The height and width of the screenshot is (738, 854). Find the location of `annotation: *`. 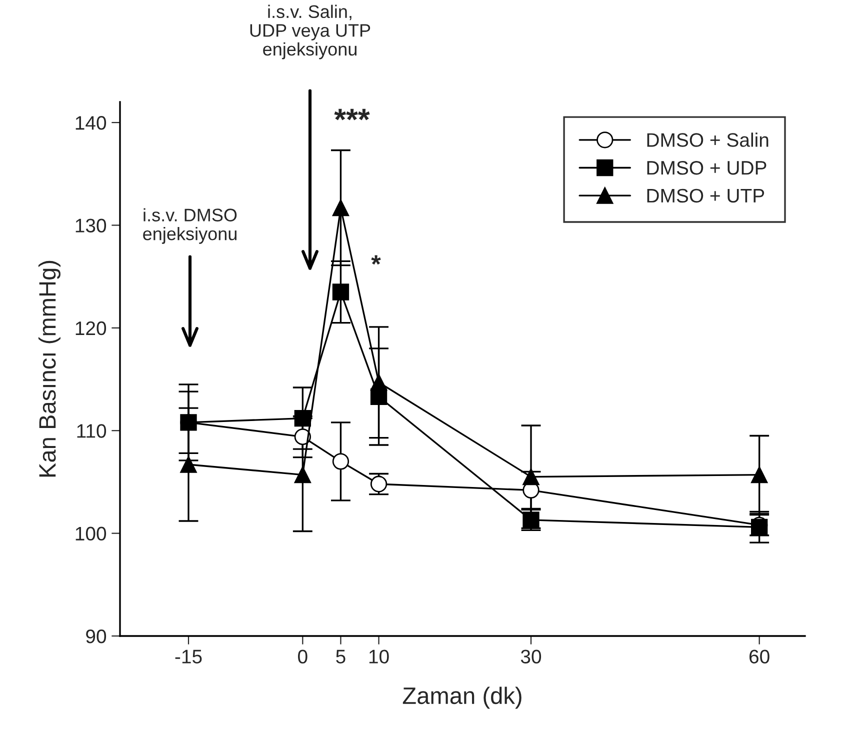

annotation: * is located at coordinates (376, 260).